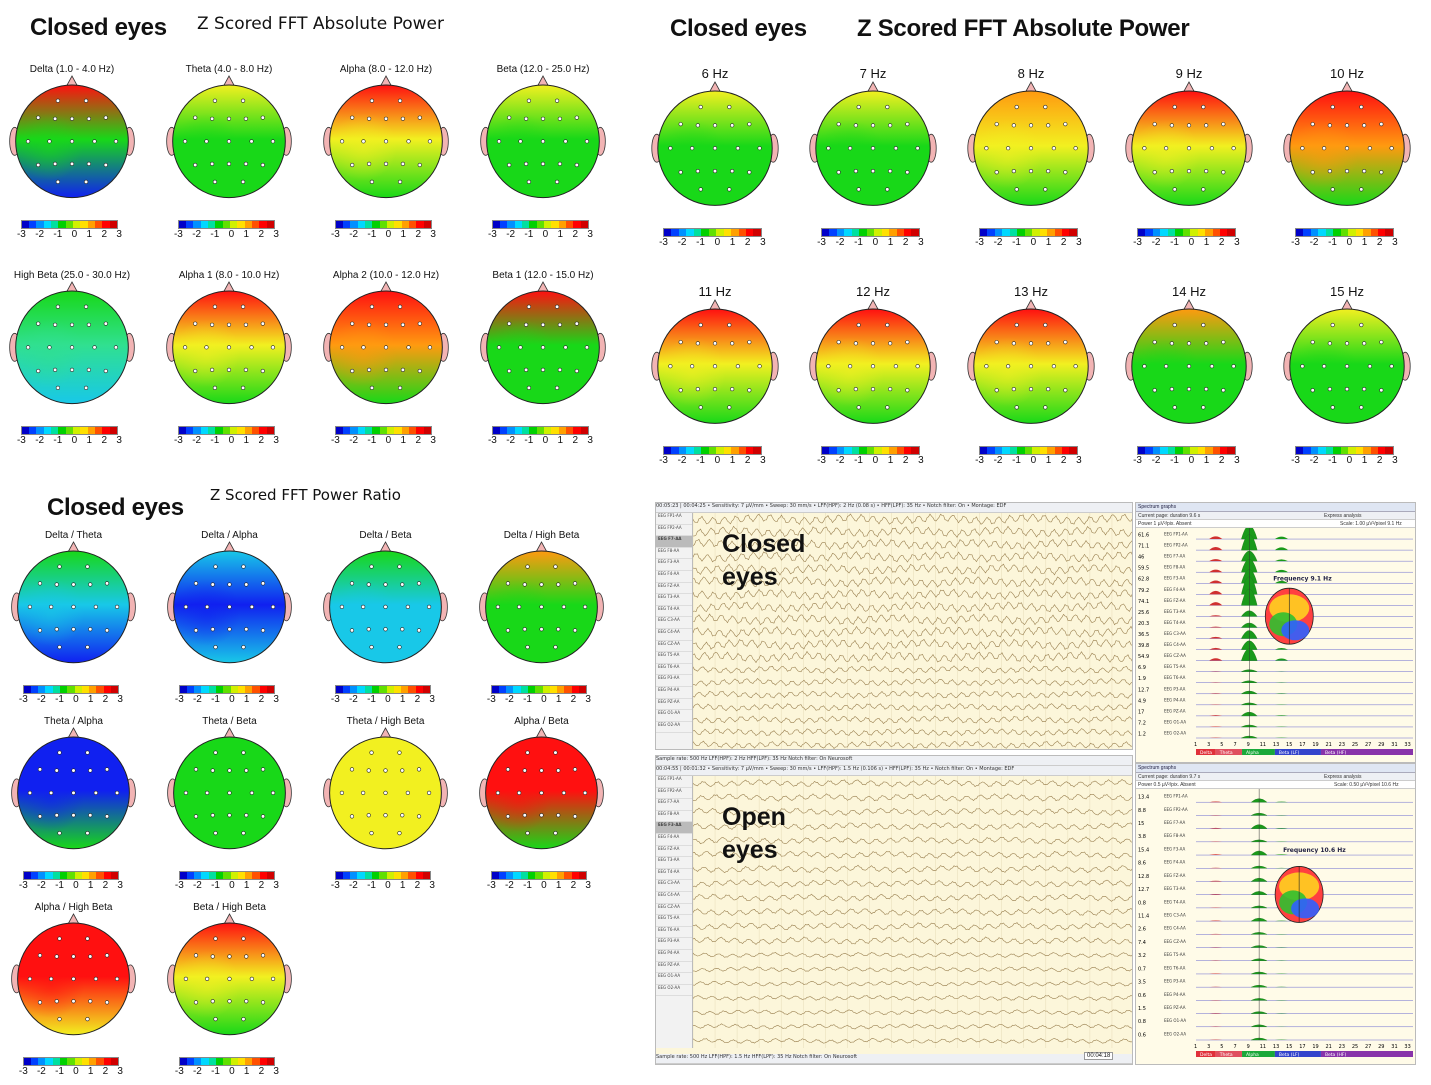 Image resolution: width=1431 pixels, height=1085 pixels. I want to click on express-analysis-tab-2: Express analysis, so click(1343, 777).